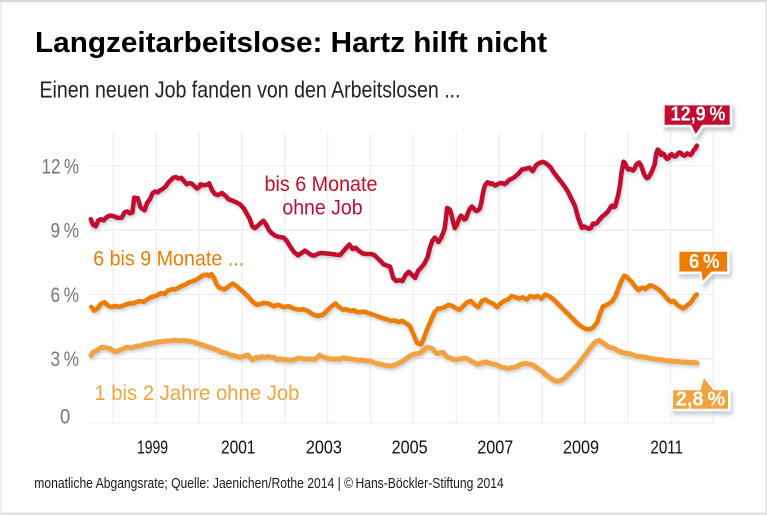 The height and width of the screenshot is (515, 767). Describe the element at coordinates (410, 448) in the screenshot. I see `svg-text: 2005` at that location.